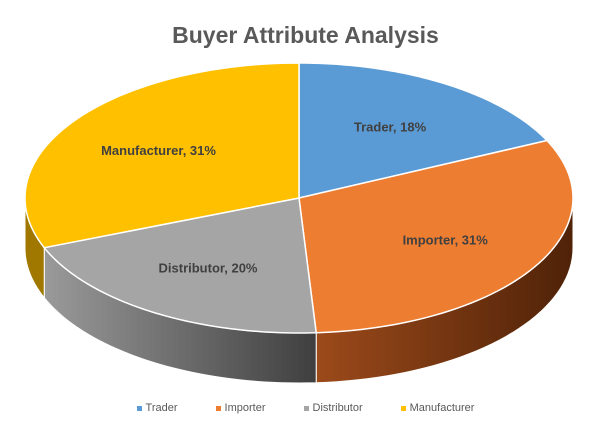  Describe the element at coordinates (446, 240) in the screenshot. I see `slice-label-importer: Importer, 31%` at that location.